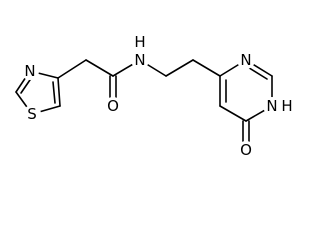 Image resolution: width=320 pixels, height=240 pixels. Describe the element at coordinates (32, 114) in the screenshot. I see `atom-label: S` at that location.